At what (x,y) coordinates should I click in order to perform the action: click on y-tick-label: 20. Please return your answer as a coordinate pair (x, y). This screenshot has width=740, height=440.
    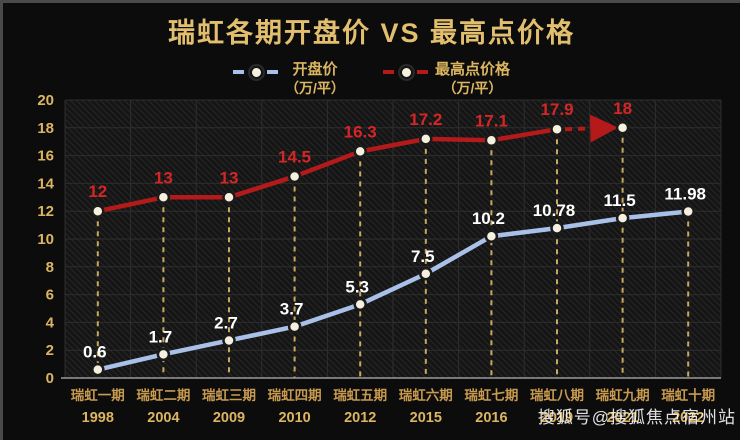
    Looking at the image, I should click on (45, 100).